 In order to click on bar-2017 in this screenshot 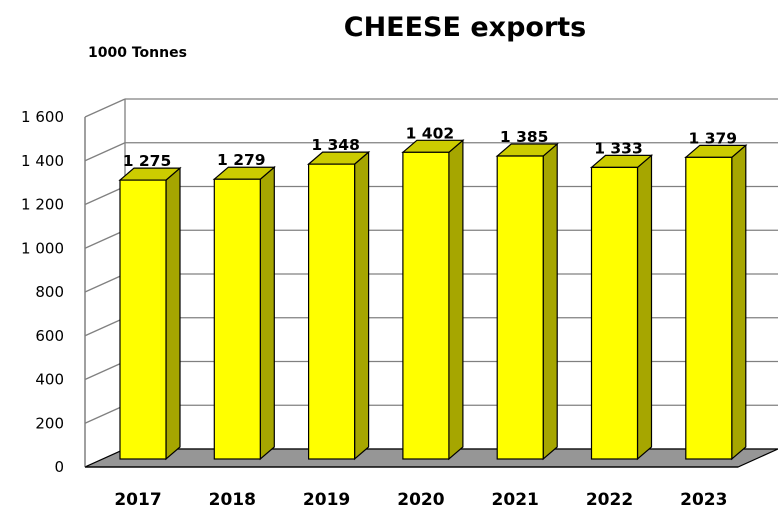, I will do `click(150, 313)`.